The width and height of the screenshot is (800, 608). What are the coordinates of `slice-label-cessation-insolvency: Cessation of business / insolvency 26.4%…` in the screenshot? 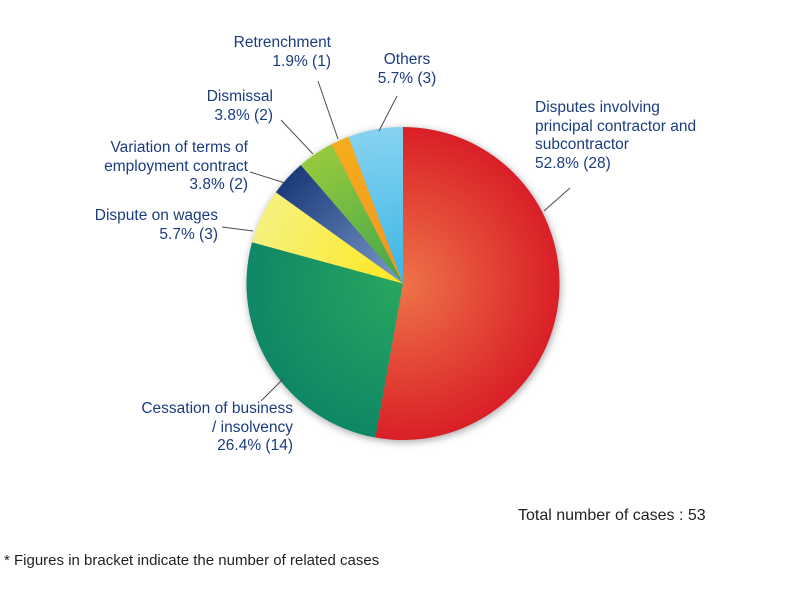 It's located at (183, 428).